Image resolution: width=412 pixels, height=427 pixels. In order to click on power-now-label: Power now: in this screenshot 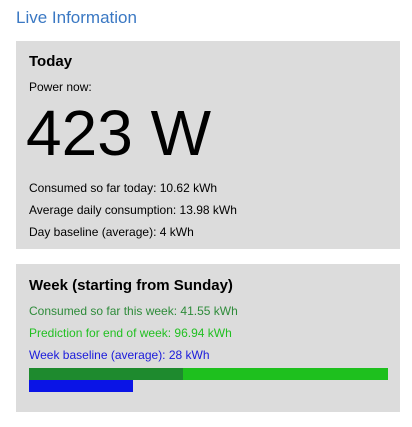, I will do `click(60, 87)`.